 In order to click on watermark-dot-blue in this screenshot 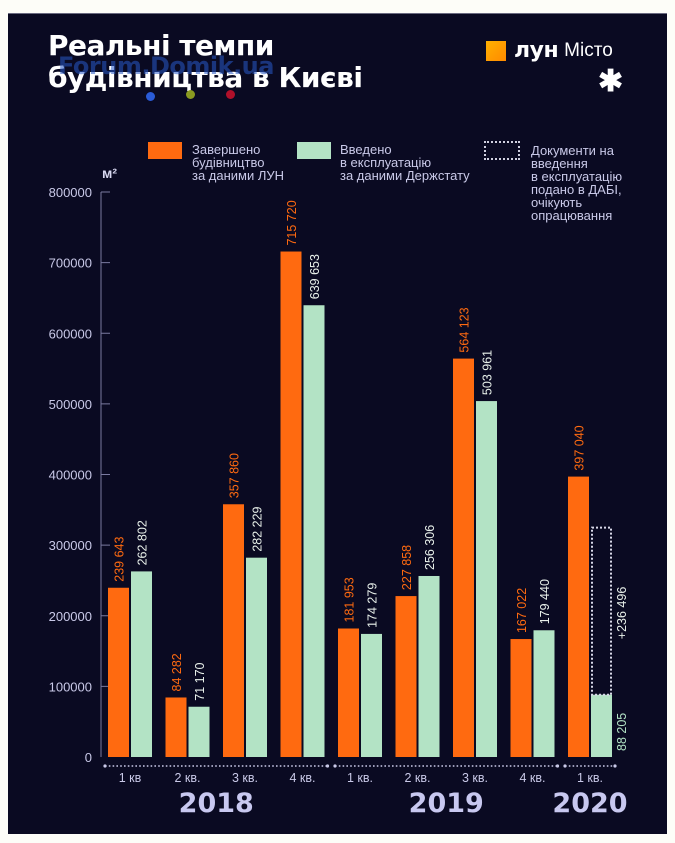, I will do `click(150, 96)`.